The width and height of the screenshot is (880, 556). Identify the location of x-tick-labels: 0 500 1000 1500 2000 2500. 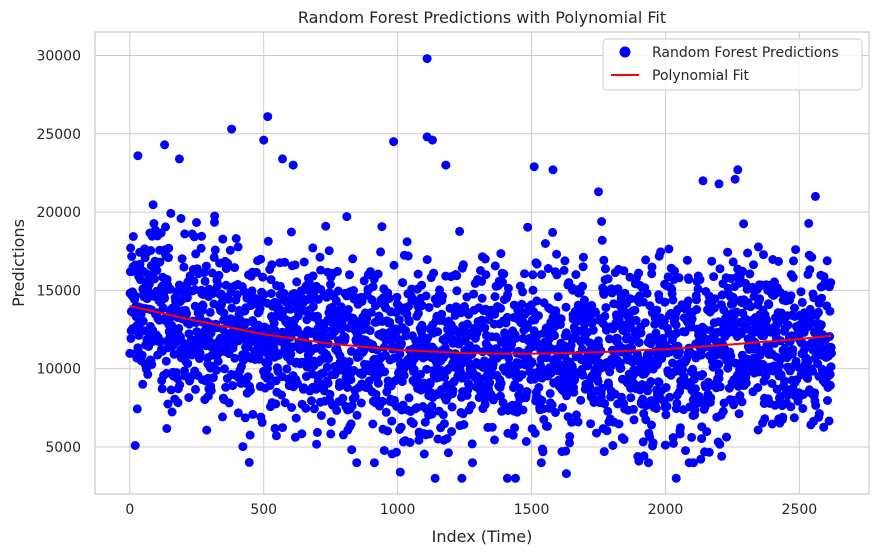
(471, 510).